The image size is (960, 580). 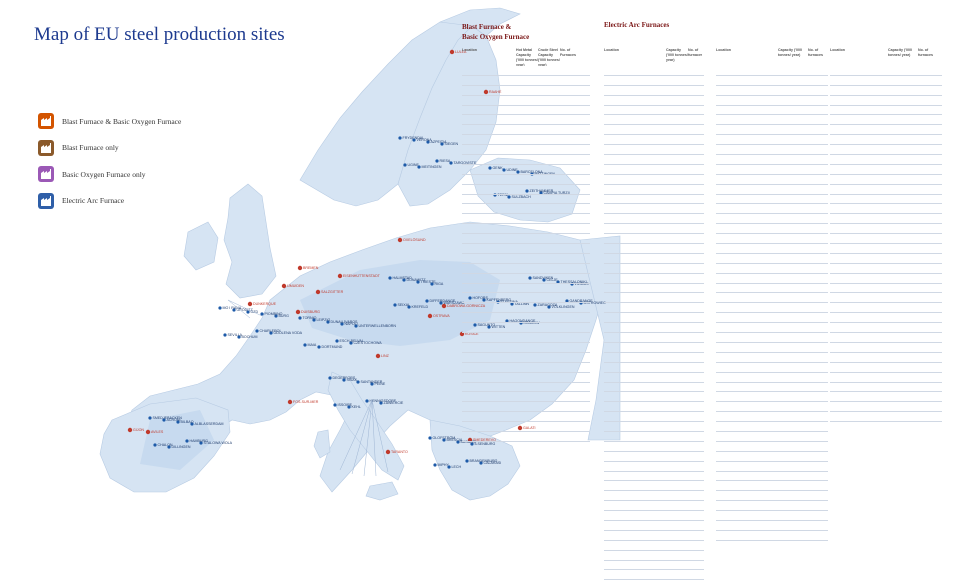 I want to click on site-label: DORTMUND, so click(x=332, y=347).